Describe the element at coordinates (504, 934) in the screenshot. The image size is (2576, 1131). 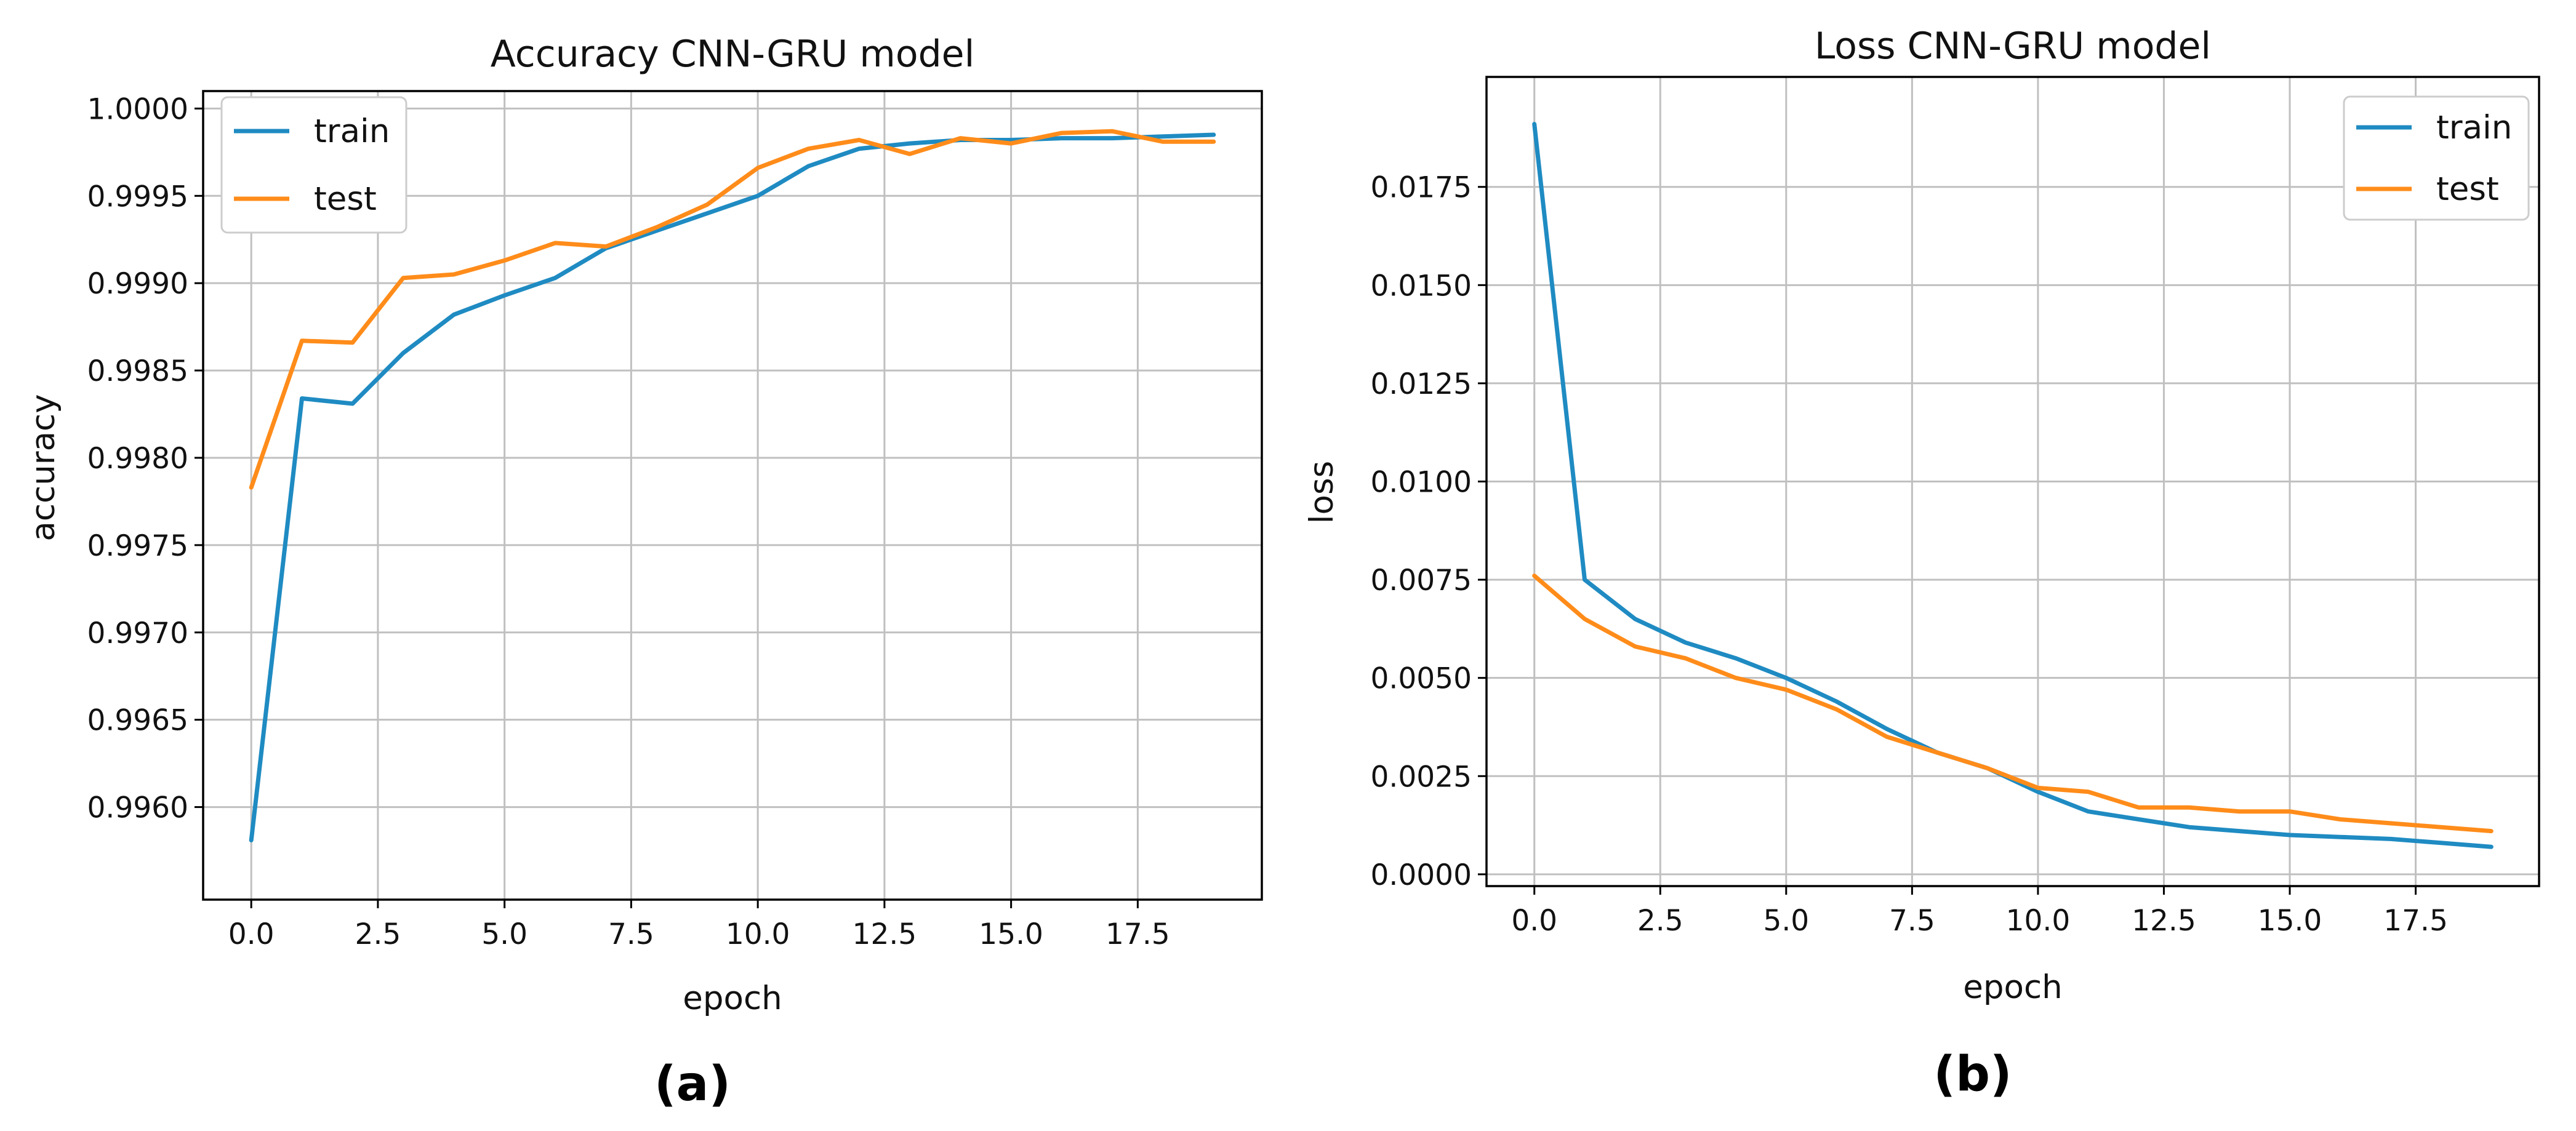
I see `accuracy-x-tick-label: 5.0` at that location.